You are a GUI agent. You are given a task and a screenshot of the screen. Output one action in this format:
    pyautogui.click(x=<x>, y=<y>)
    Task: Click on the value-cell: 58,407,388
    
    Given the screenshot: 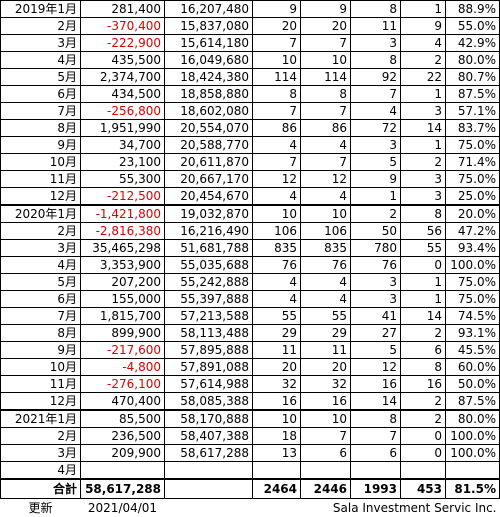 What is the action you would take?
    pyautogui.click(x=209, y=436)
    